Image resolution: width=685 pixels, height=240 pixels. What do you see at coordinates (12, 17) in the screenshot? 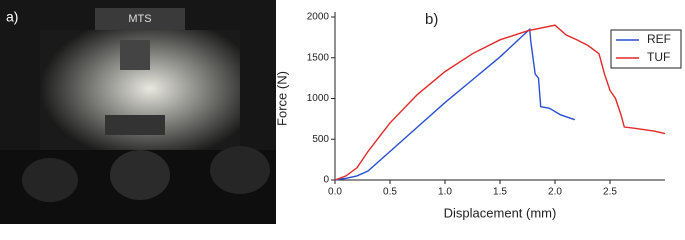
I see `panel-label: a)` at bounding box center [12, 17].